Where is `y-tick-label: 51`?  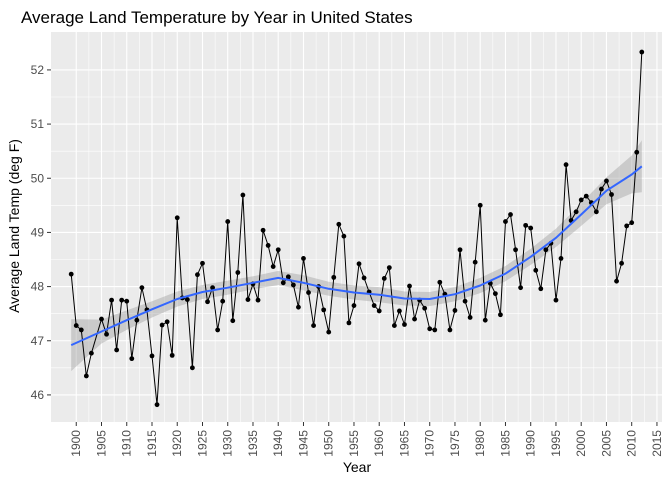 y-tick-label: 51 is located at coordinates (38, 124).